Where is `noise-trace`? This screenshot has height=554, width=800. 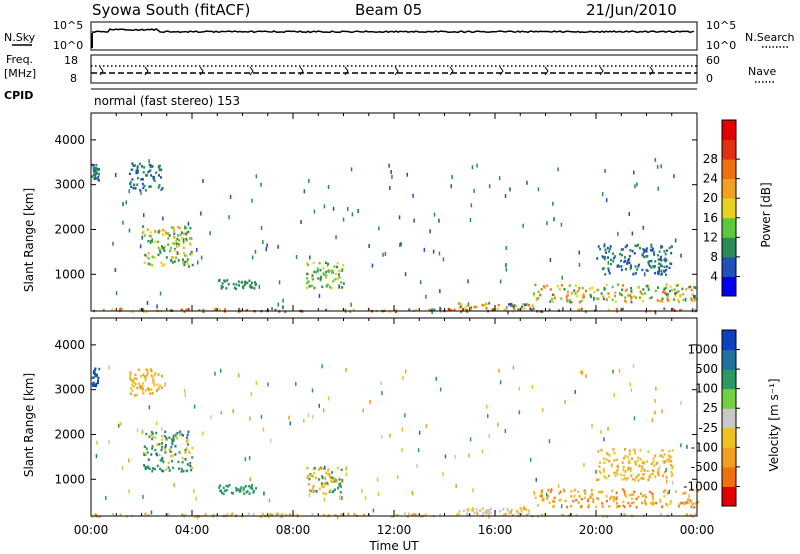
noise-trace is located at coordinates (393, 38).